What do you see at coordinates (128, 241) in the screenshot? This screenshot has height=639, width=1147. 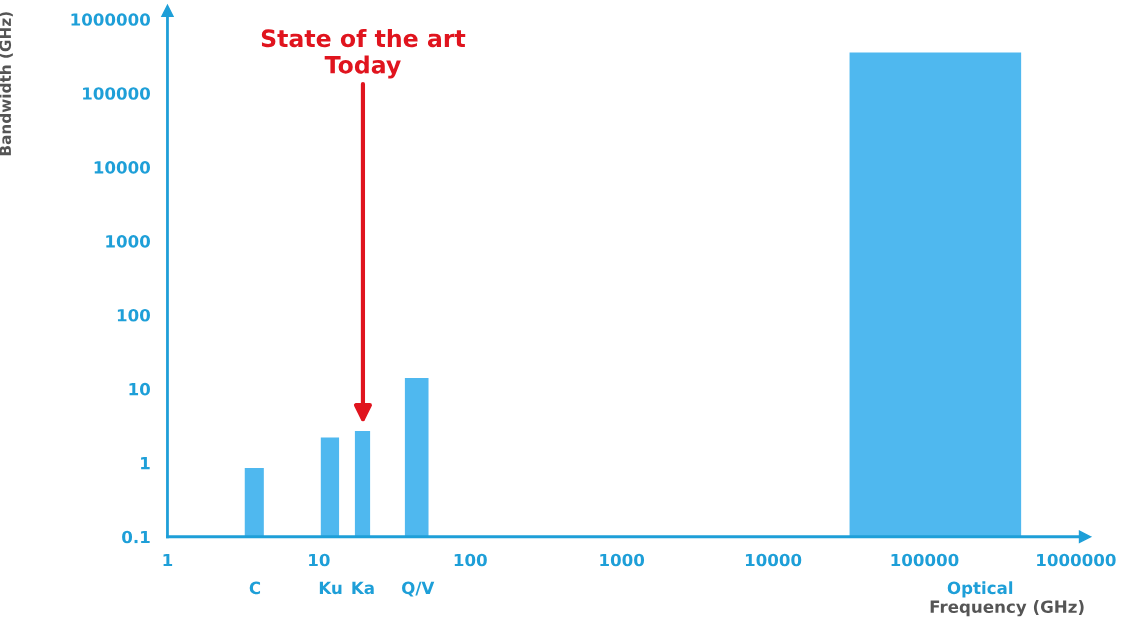 I see `y-tick-label: 1000` at bounding box center [128, 241].